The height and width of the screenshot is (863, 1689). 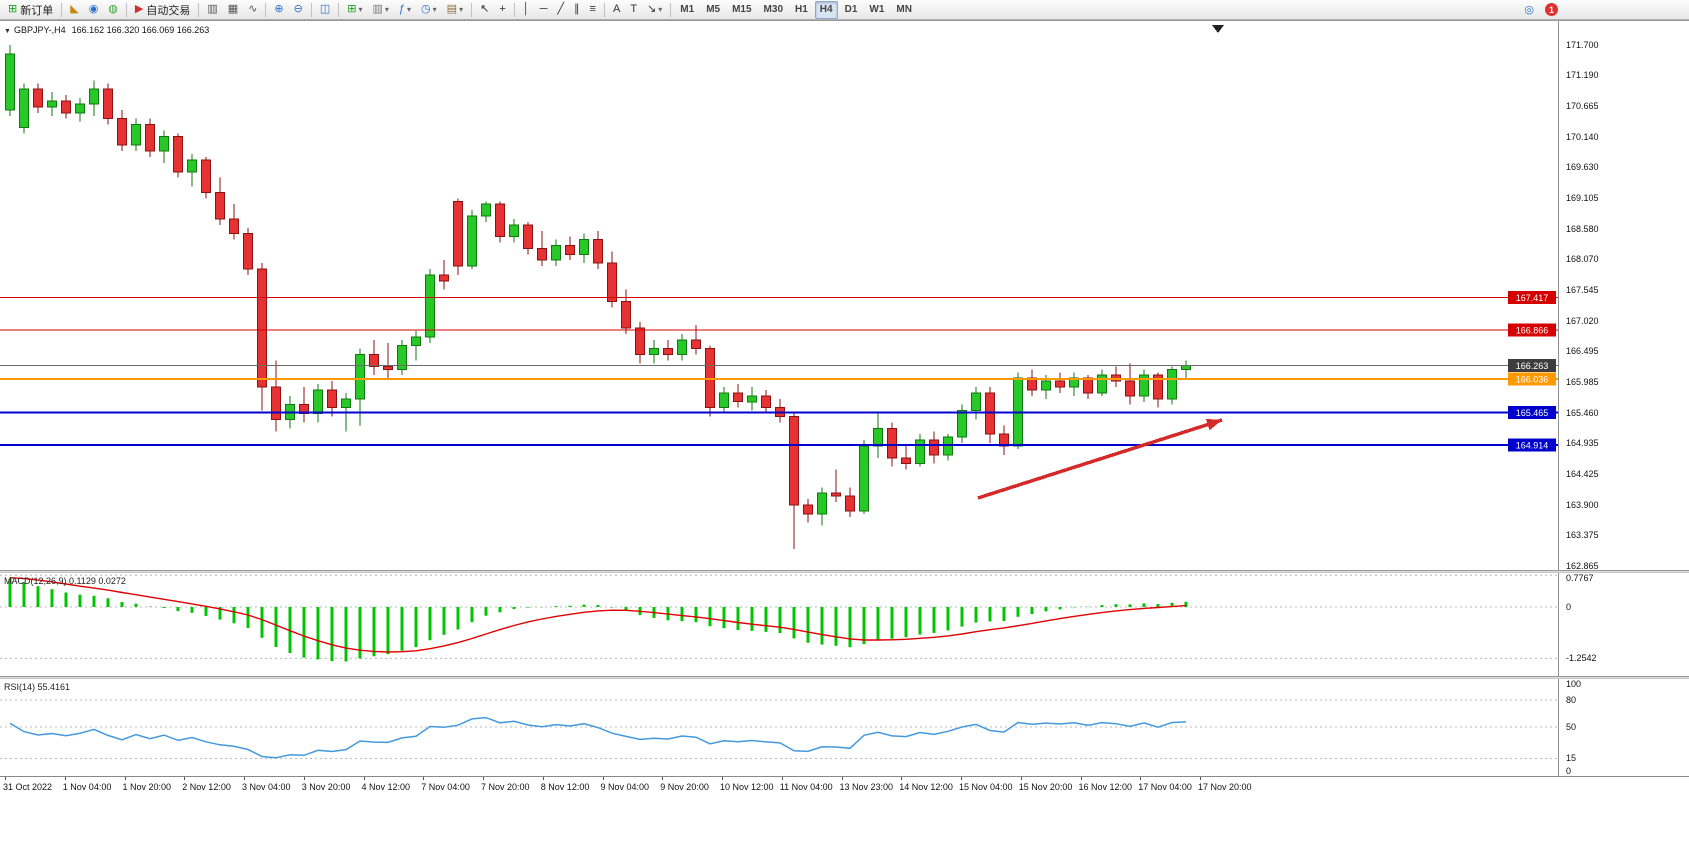 I want to click on timeframe-d1-button: D1, so click(x=851, y=9).